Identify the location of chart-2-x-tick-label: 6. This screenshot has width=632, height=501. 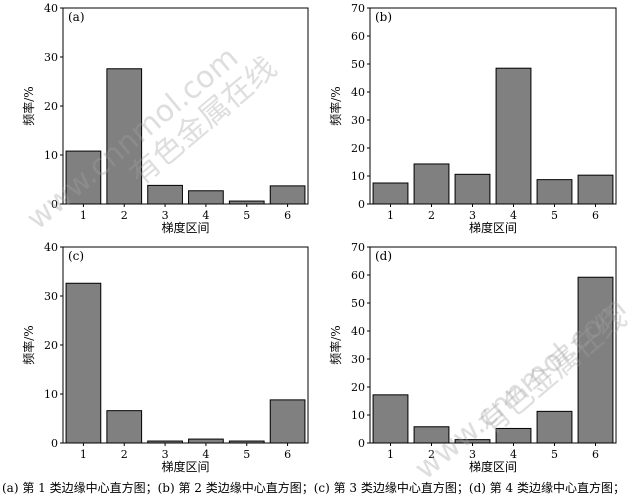
(595, 215).